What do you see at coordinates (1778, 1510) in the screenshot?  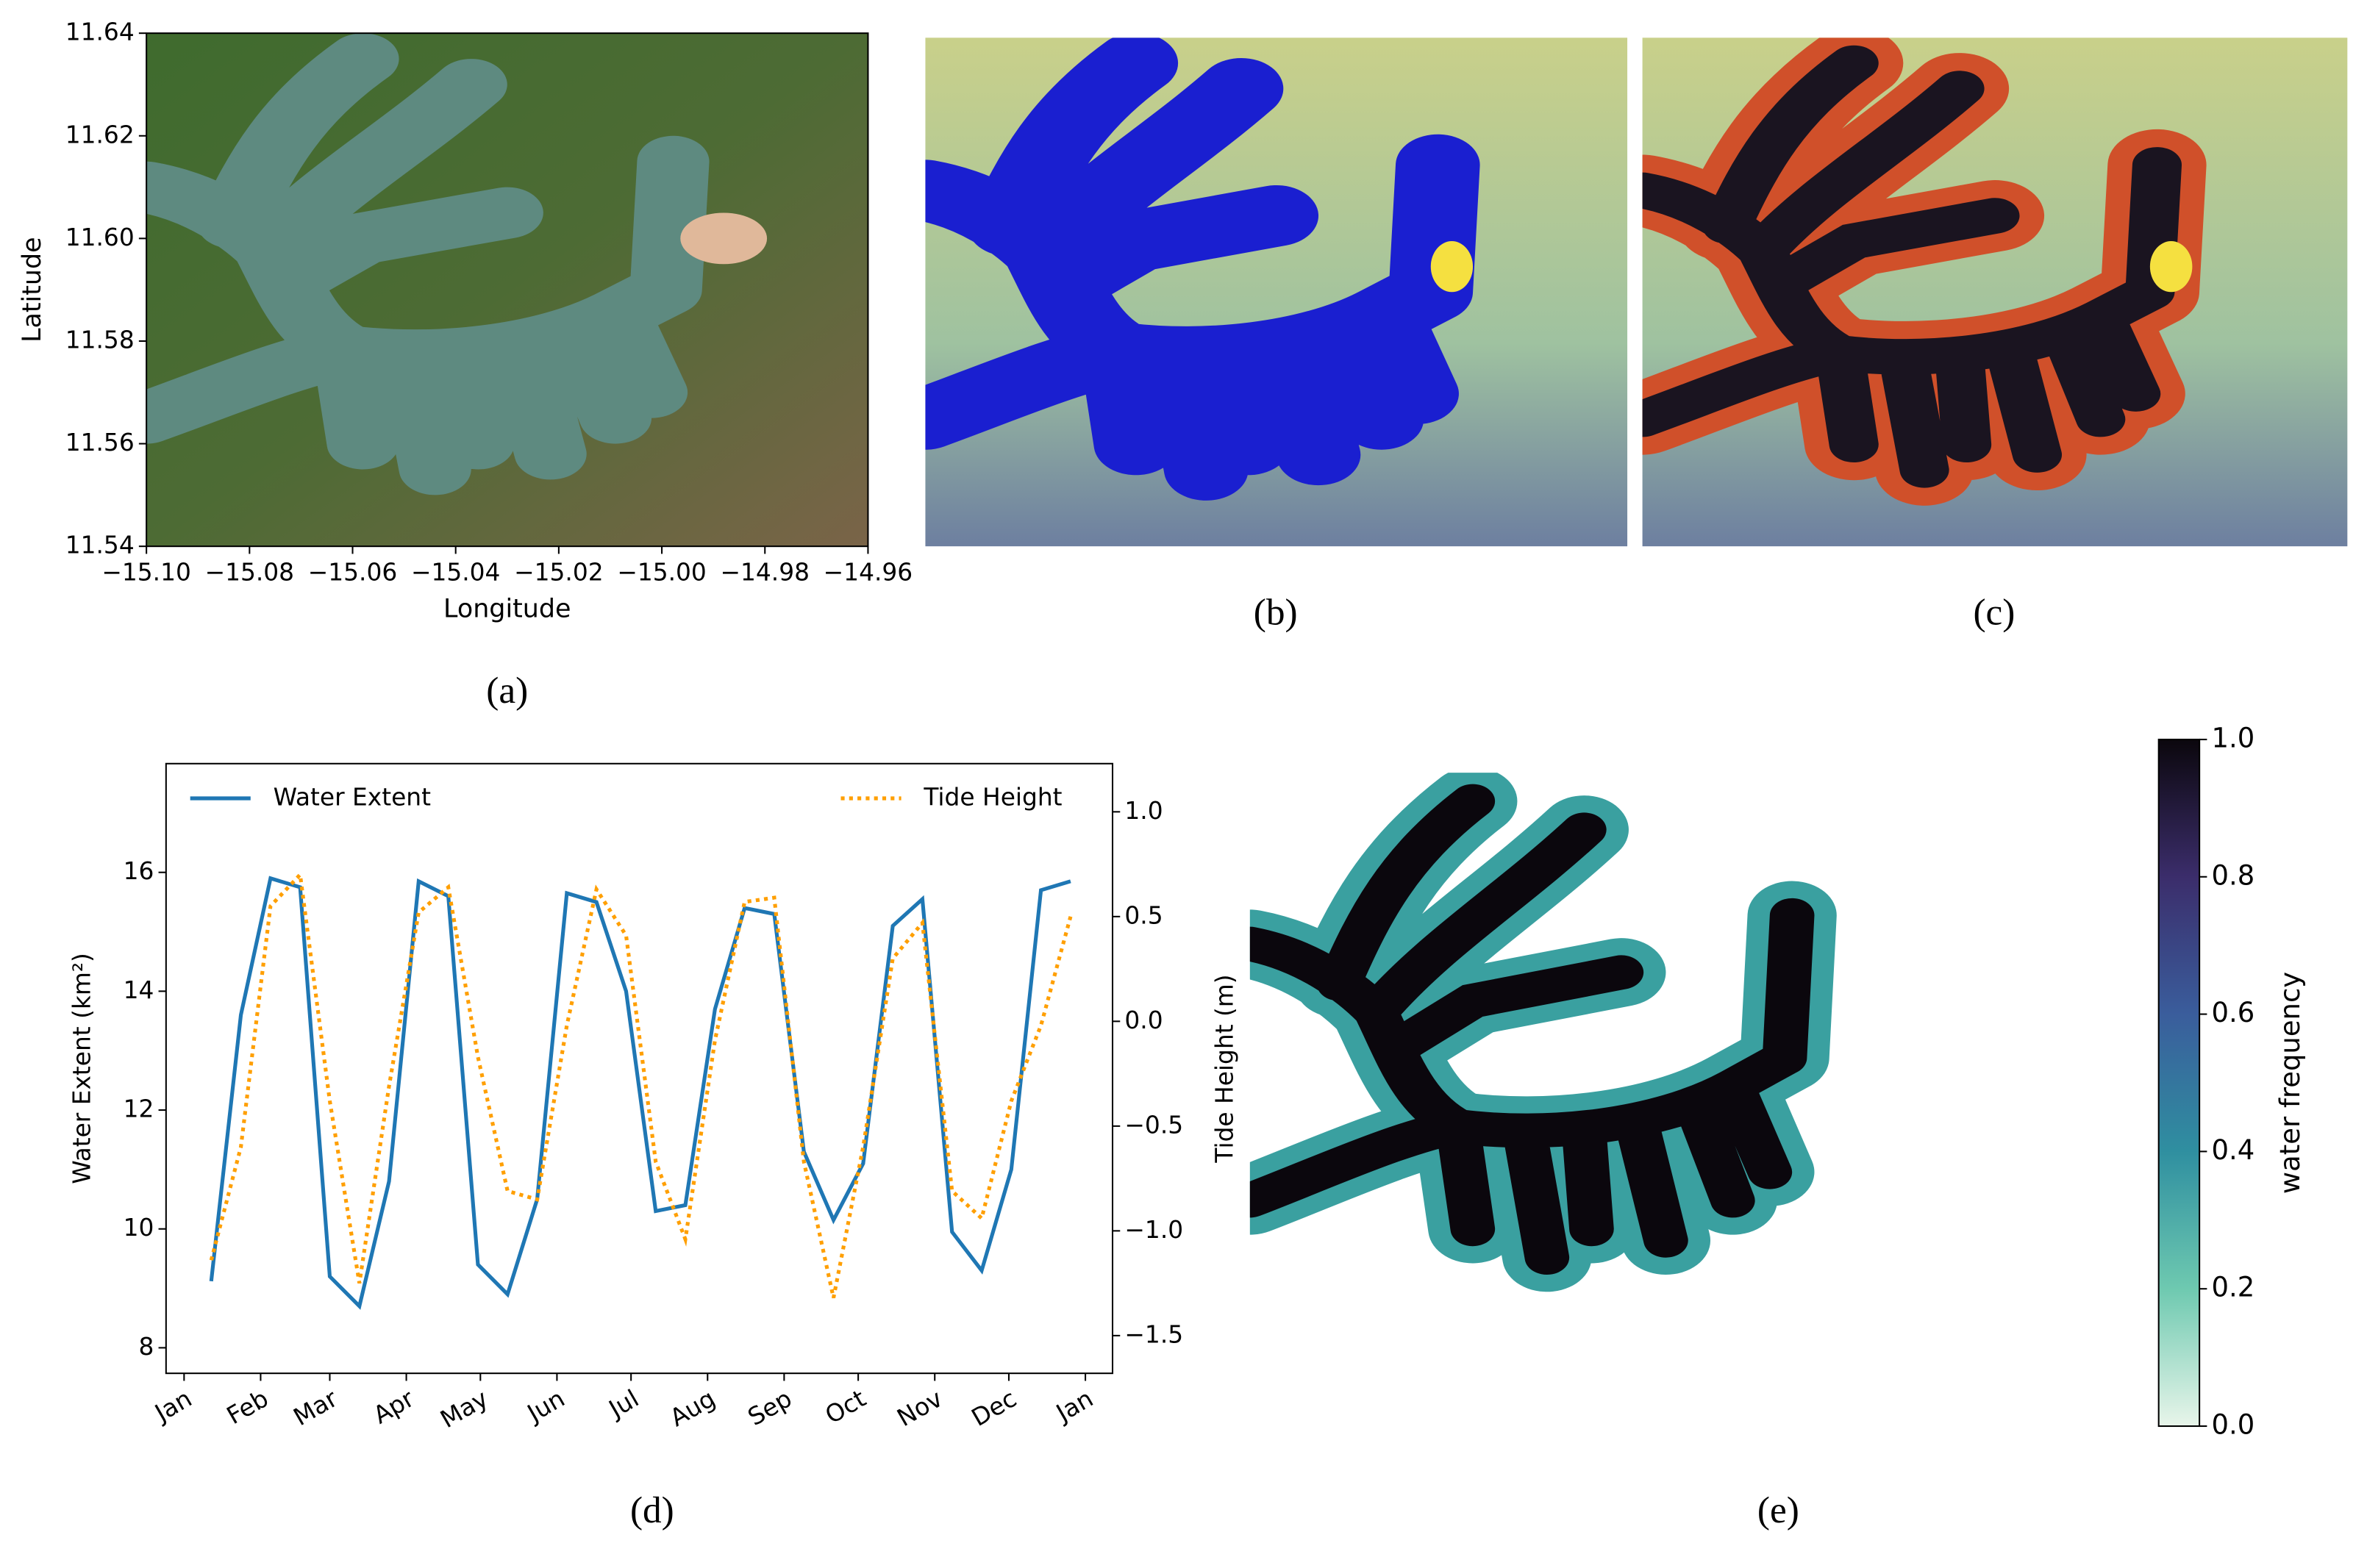 I see `panel-label: (e)` at bounding box center [1778, 1510].